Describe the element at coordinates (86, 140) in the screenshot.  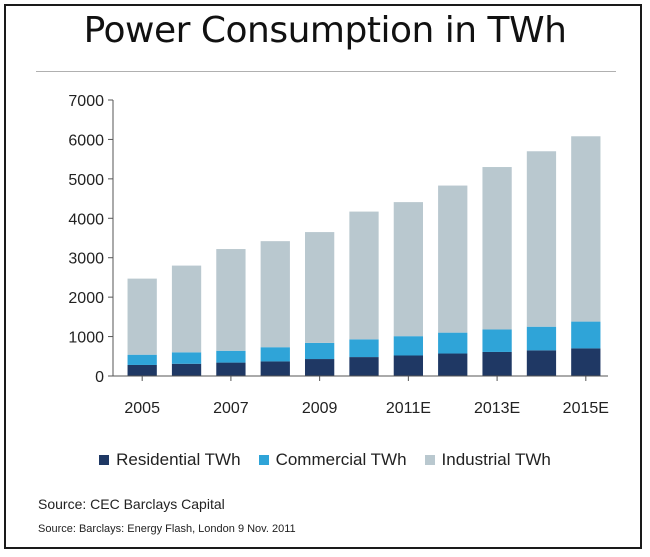
I see `y-tick-label: 6000` at that location.